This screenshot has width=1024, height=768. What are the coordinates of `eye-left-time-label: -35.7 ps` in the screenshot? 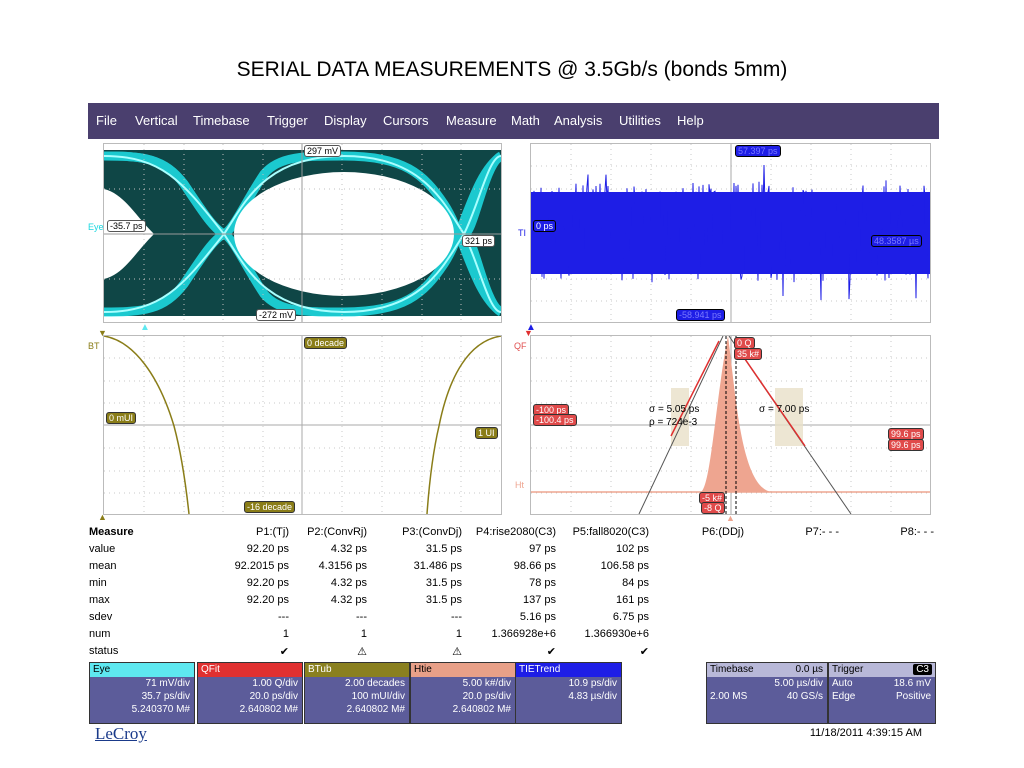 It's located at (126, 226).